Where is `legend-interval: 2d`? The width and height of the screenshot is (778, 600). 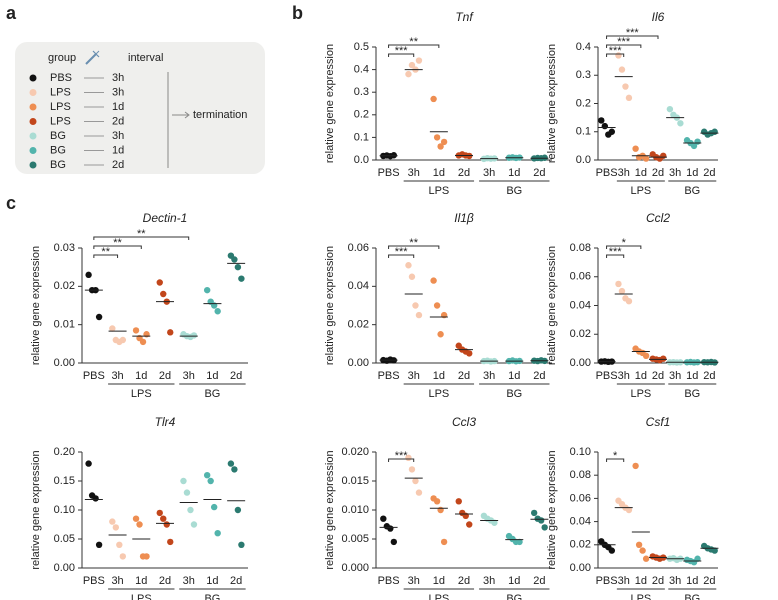 legend-interval: 2d is located at coordinates (118, 165).